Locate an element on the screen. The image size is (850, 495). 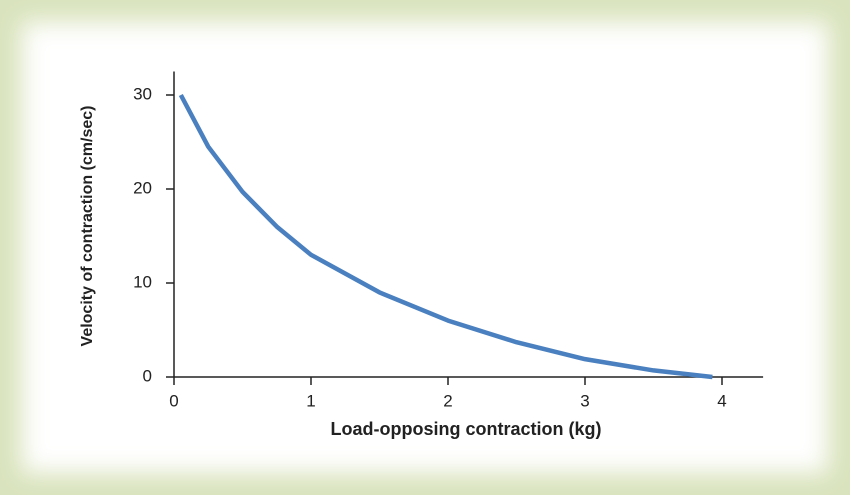
x-tick-label: 4 is located at coordinates (721, 400).